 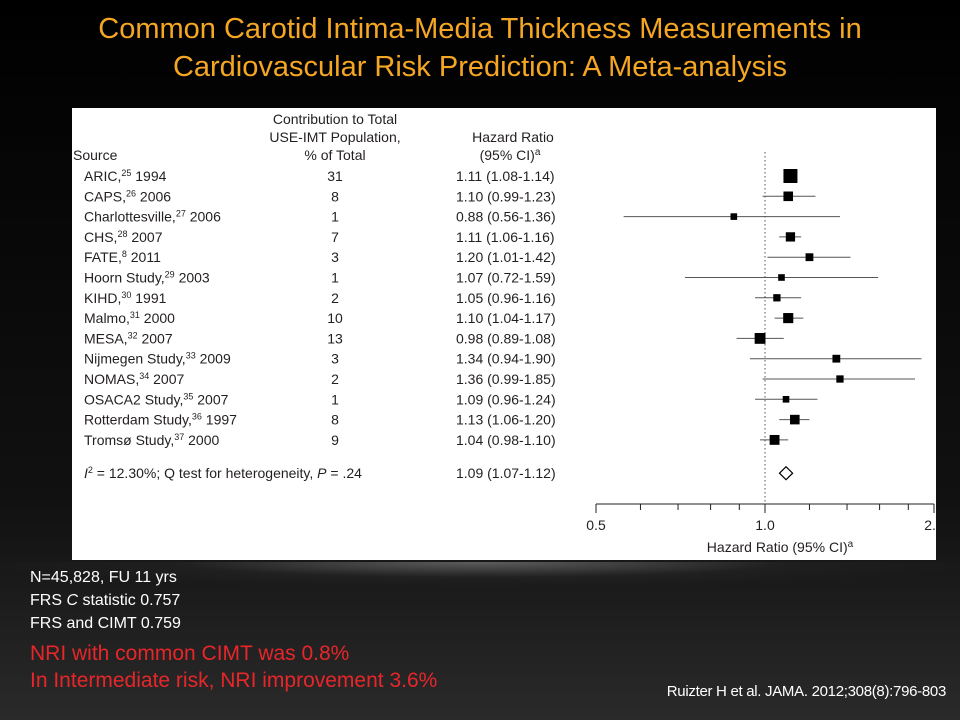 What do you see at coordinates (506, 196) in the screenshot?
I see `study-hr-text: 1.10 (0.99-1.23)` at bounding box center [506, 196].